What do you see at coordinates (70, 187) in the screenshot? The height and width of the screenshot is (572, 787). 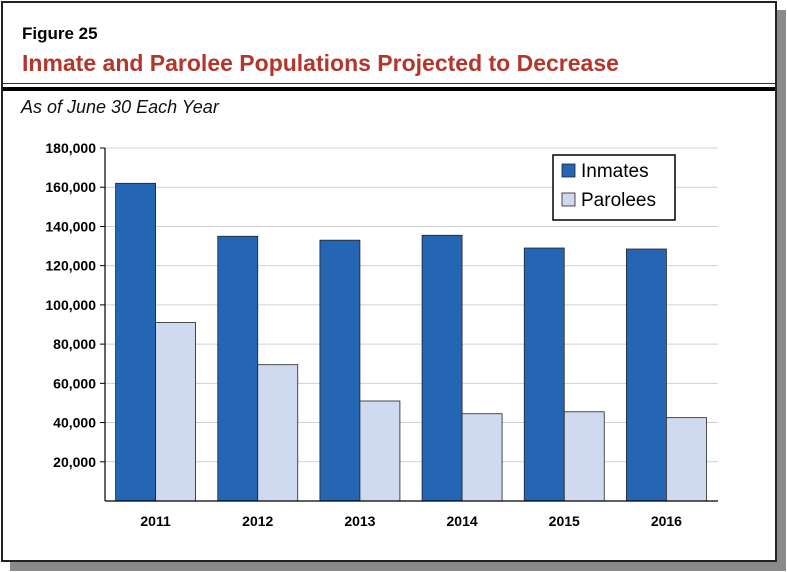 I see `y-tick-label: 160,000` at bounding box center [70, 187].